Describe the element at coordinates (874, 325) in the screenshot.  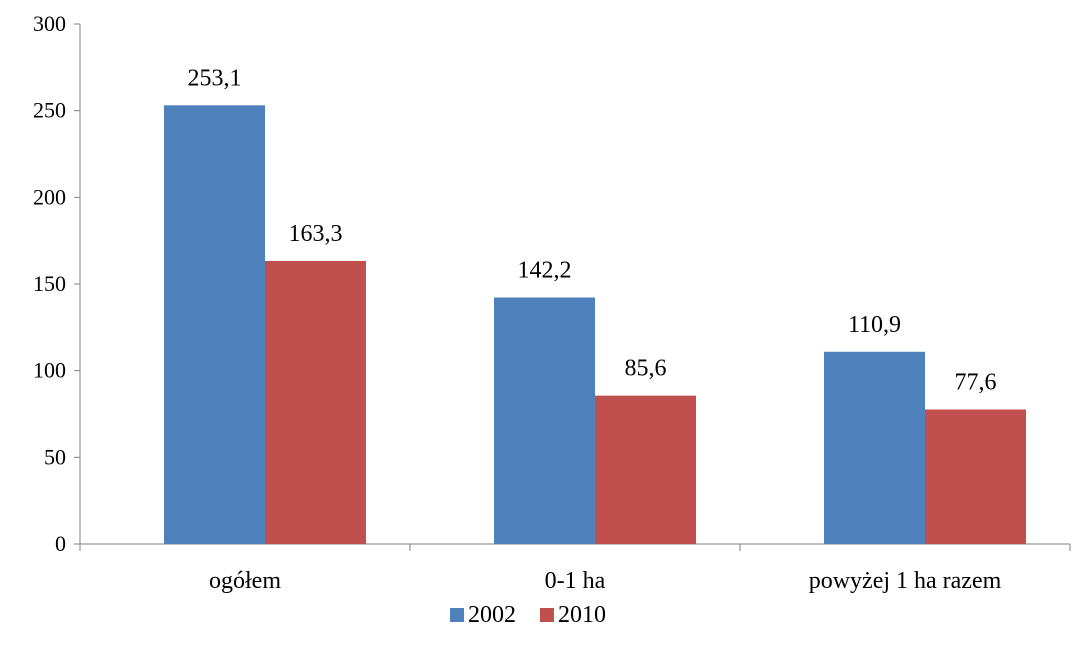
I see `data-label: 110,9` at that location.